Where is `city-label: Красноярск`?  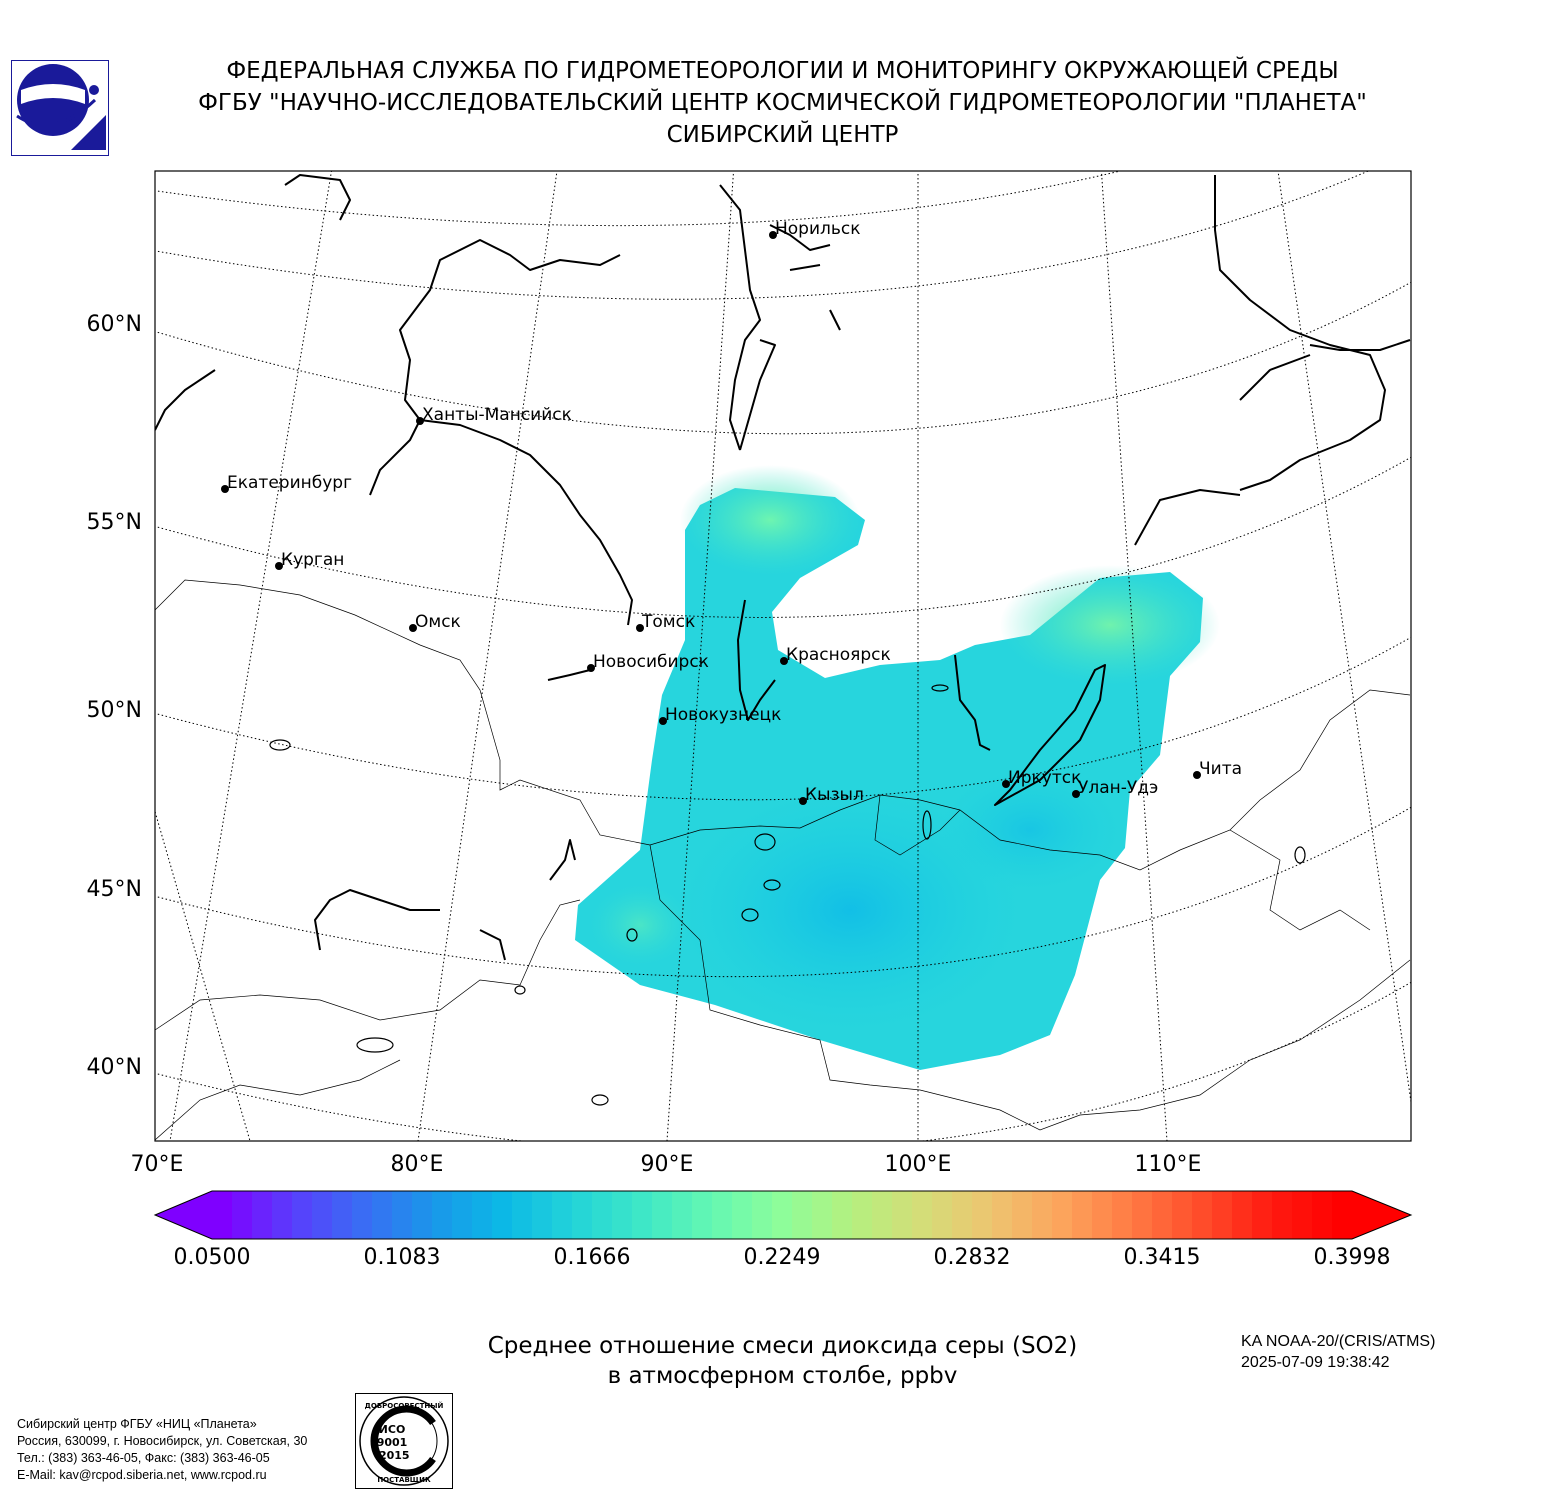 city-label: Красноярск is located at coordinates (838, 655).